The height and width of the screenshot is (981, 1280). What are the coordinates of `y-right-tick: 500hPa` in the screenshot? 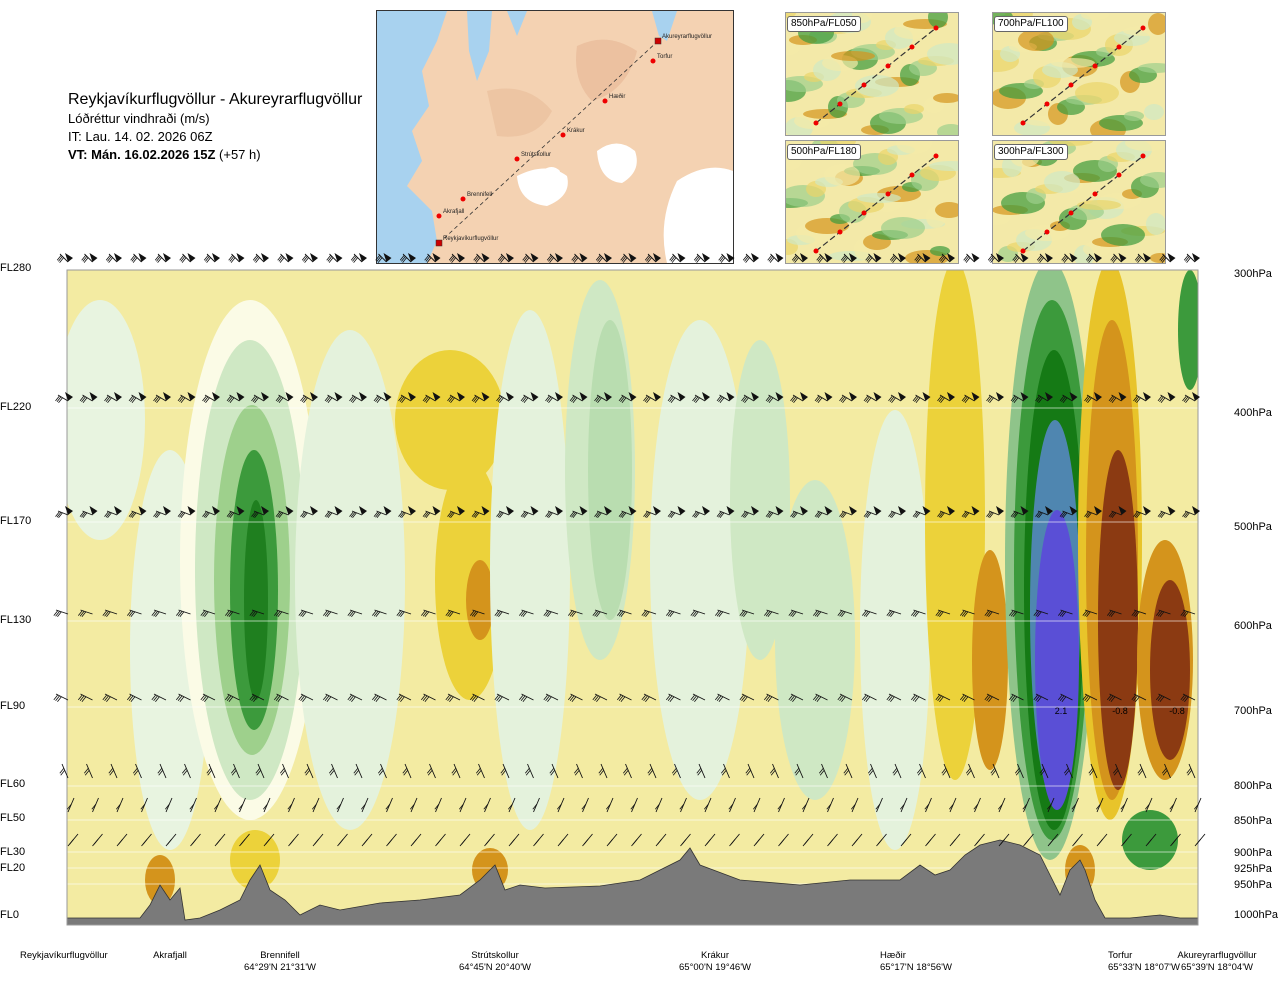 It's located at (1253, 527).